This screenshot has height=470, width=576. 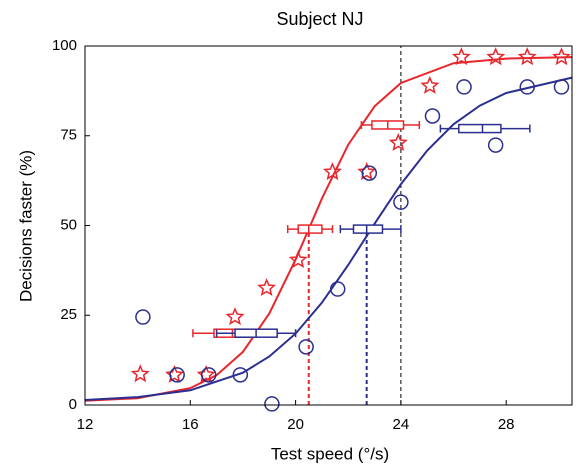 I want to click on x-tick-label: 12, so click(x=85, y=424).